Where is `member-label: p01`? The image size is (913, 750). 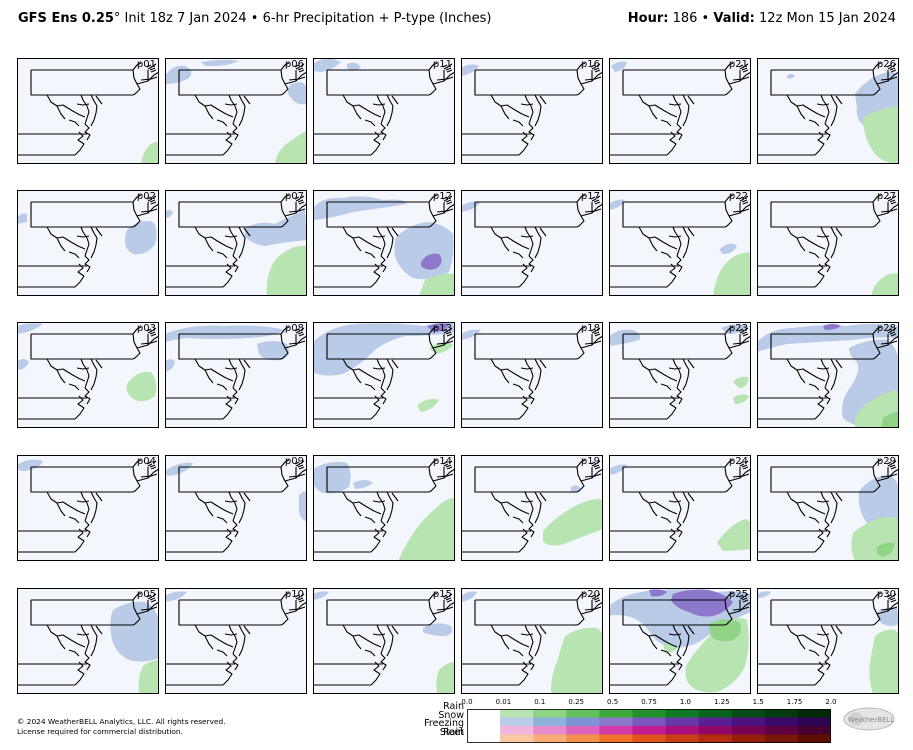
member-label: p01 is located at coordinates (146, 64).